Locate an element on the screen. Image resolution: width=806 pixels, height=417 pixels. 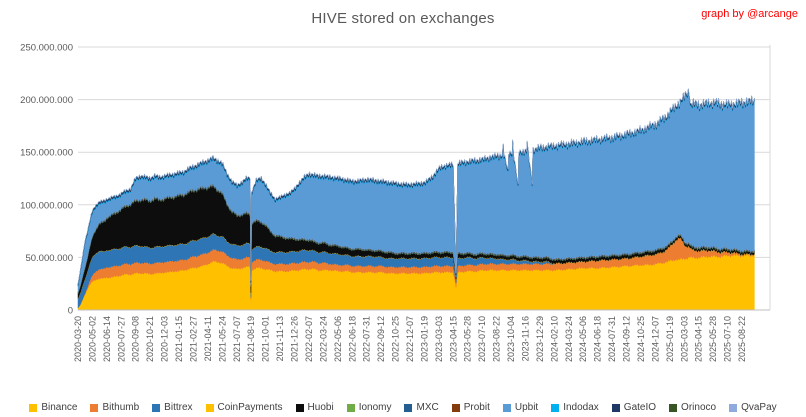
x-tick-label: 2023-12-29 is located at coordinates (540, 339).